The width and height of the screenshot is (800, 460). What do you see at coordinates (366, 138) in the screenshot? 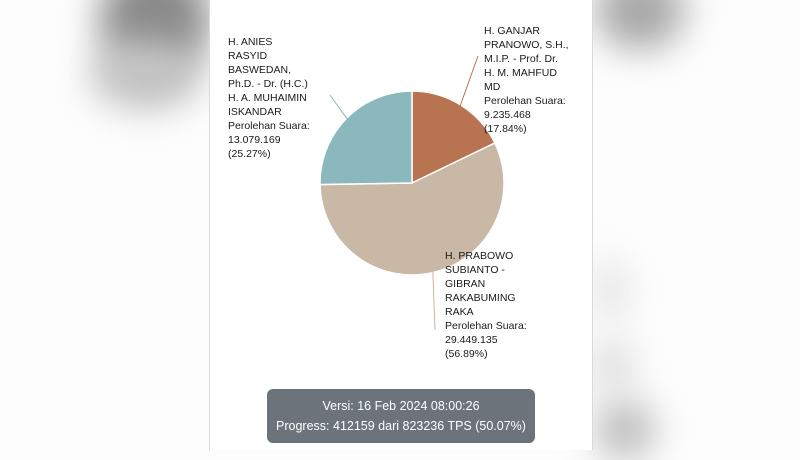
I see `pie-slice` at bounding box center [366, 138].